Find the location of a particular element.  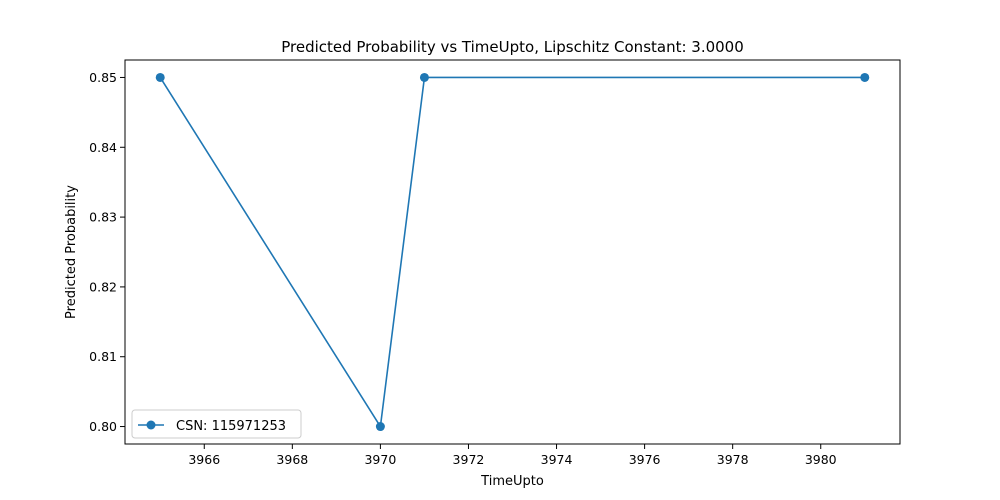

y-tick-label: 0.84 is located at coordinates (103, 147).